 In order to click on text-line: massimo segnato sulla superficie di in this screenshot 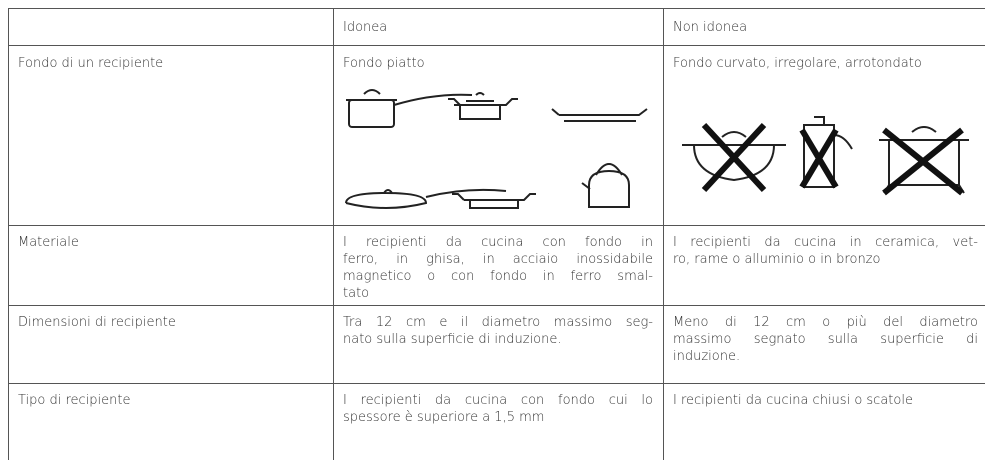, I will do `click(825, 339)`.